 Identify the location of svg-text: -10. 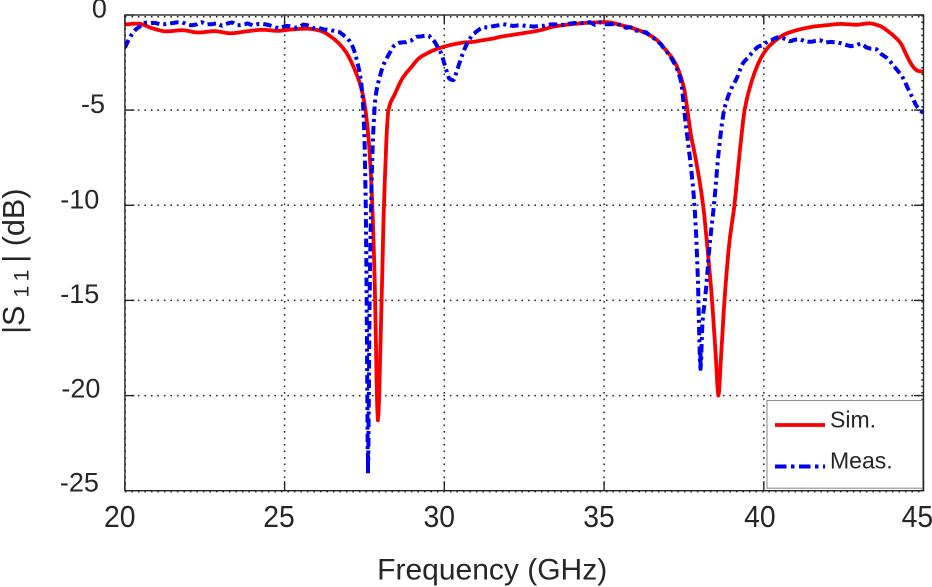
(79, 199).